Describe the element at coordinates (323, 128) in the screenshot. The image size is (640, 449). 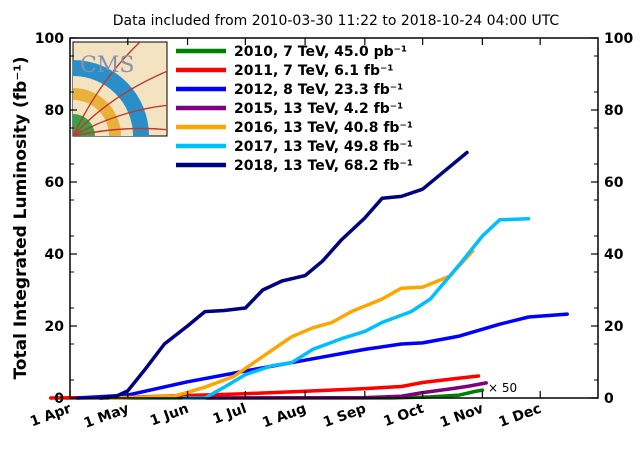
I see `legend-label-4: 2016, 13 TeV, 40.8 fb⁻¹` at that location.